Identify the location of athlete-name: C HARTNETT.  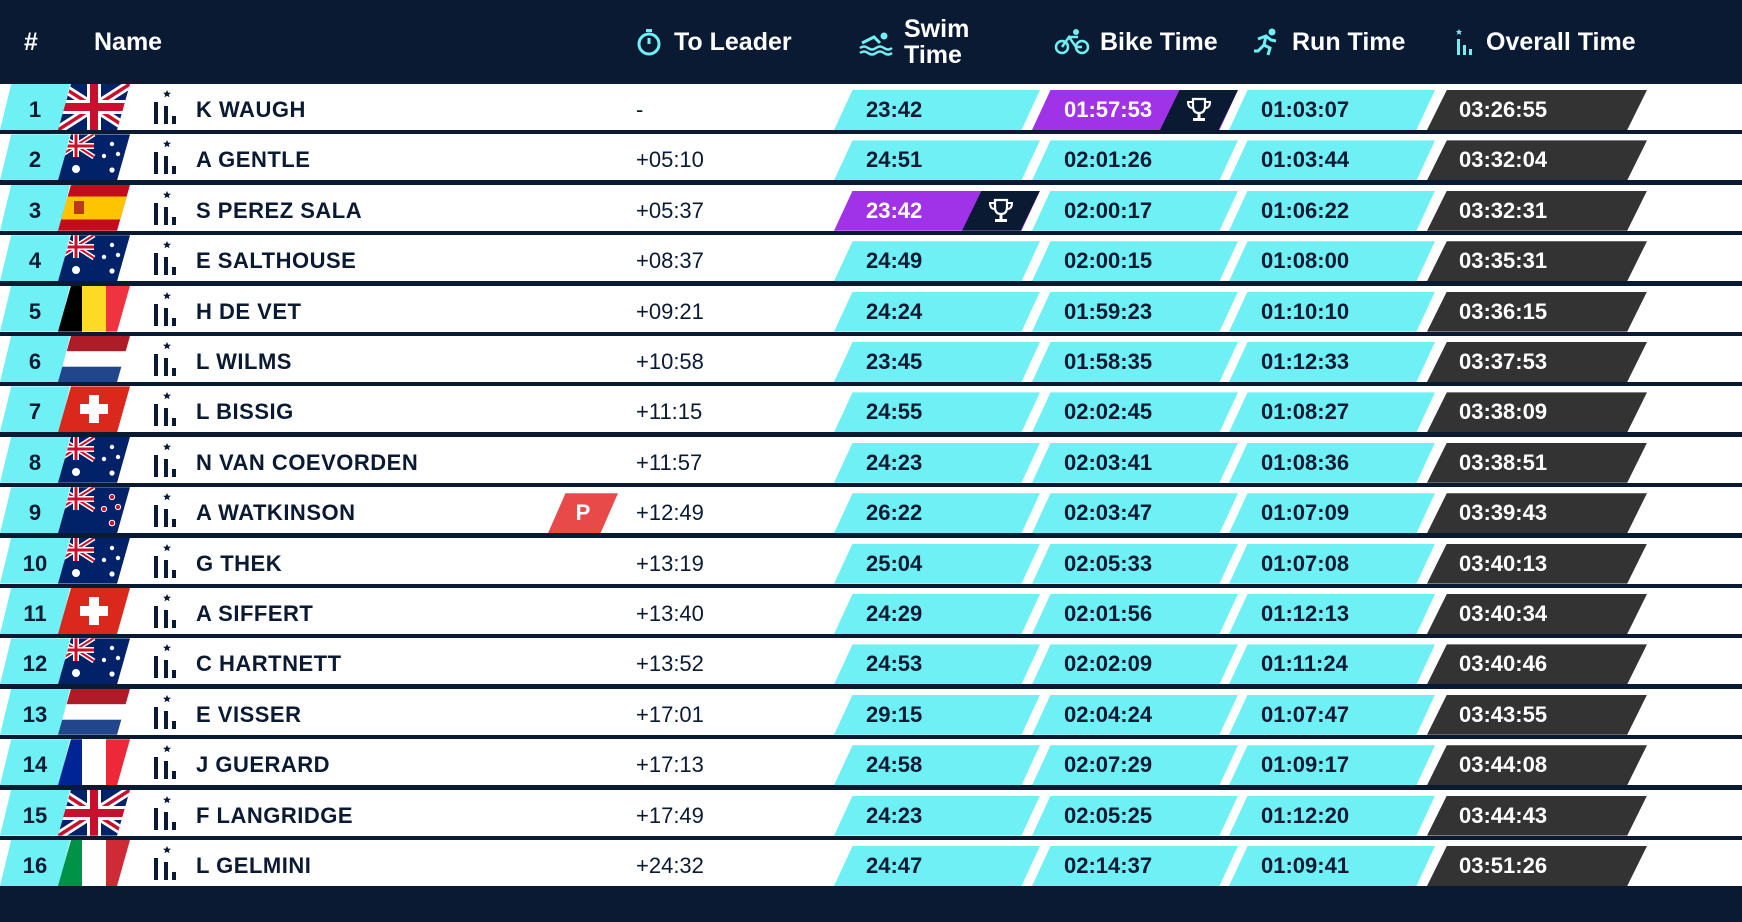
(269, 664).